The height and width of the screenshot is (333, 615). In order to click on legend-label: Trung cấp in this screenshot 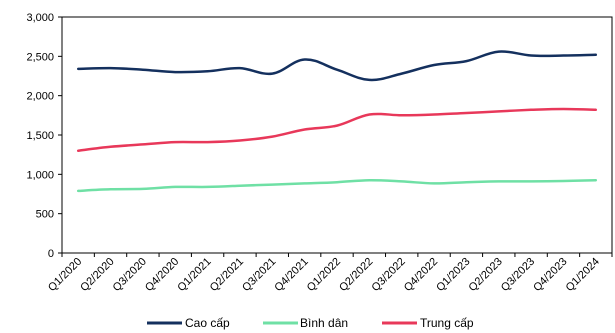, I will do `click(447, 323)`.